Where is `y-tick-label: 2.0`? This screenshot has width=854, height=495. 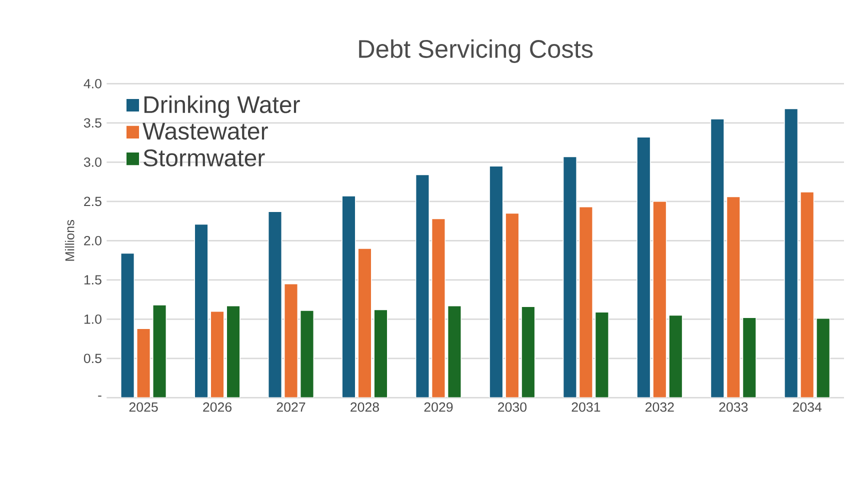 y-tick-label: 2.0 is located at coordinates (93, 241).